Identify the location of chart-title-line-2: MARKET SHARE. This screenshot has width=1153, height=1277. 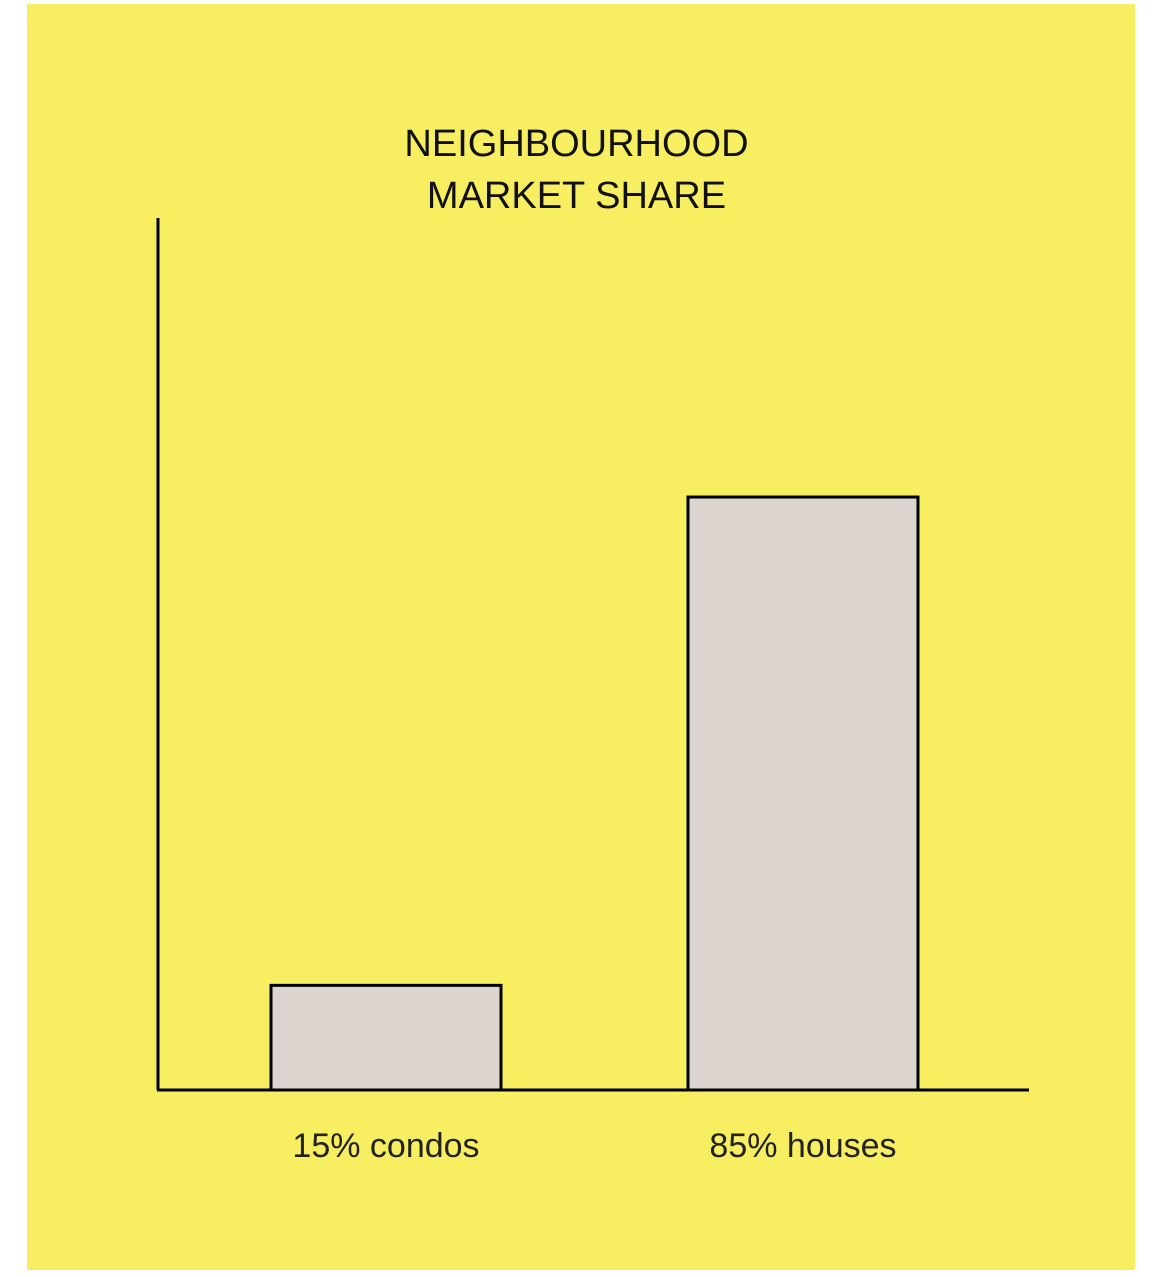
(576, 196).